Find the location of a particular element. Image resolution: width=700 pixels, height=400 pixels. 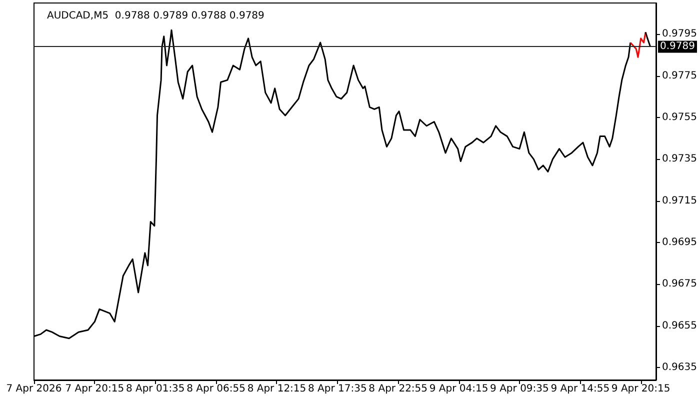

y-tick-label: 0.9695 is located at coordinates (680, 242).